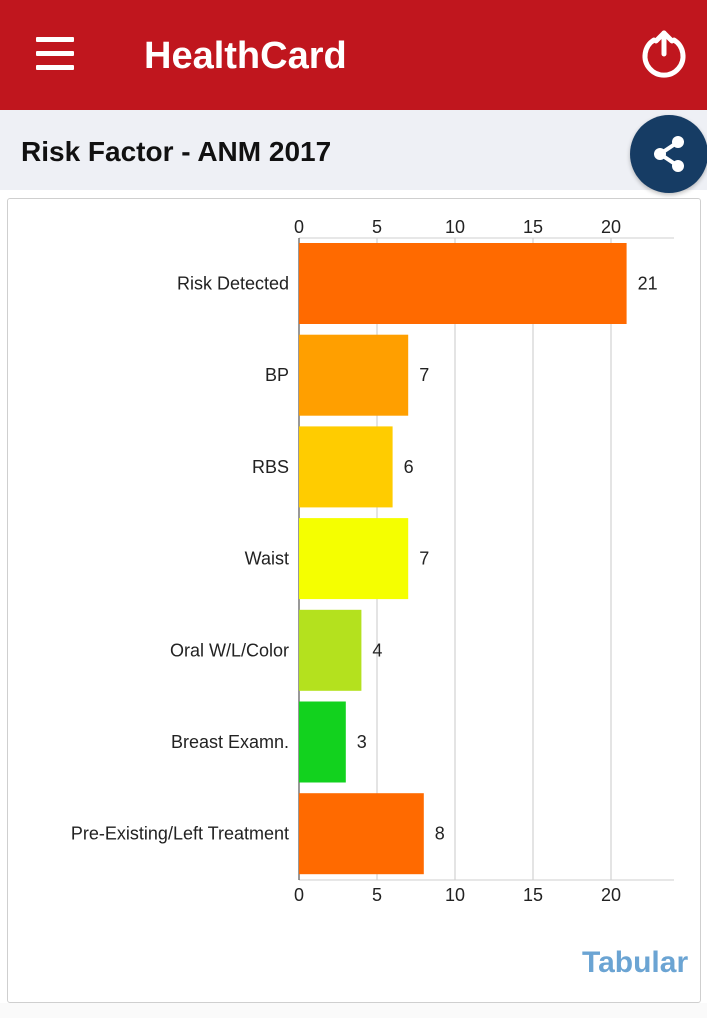 The image size is (707, 1018). What do you see at coordinates (230, 742) in the screenshot?
I see `category-label-5: Breast Examn.` at bounding box center [230, 742].